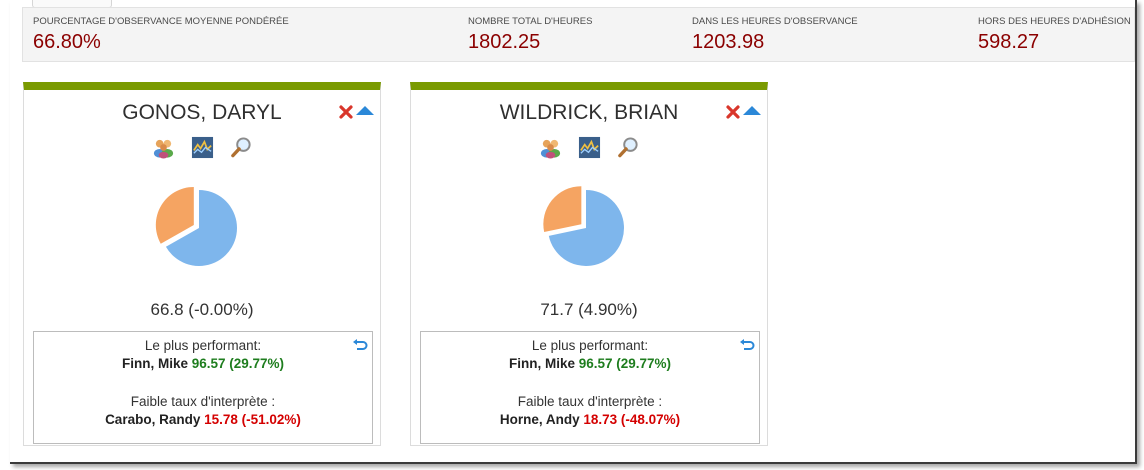 This screenshot has width=1144, height=470. What do you see at coordinates (202, 112) in the screenshot?
I see `agent-name: GONOS, DARYL` at bounding box center [202, 112].